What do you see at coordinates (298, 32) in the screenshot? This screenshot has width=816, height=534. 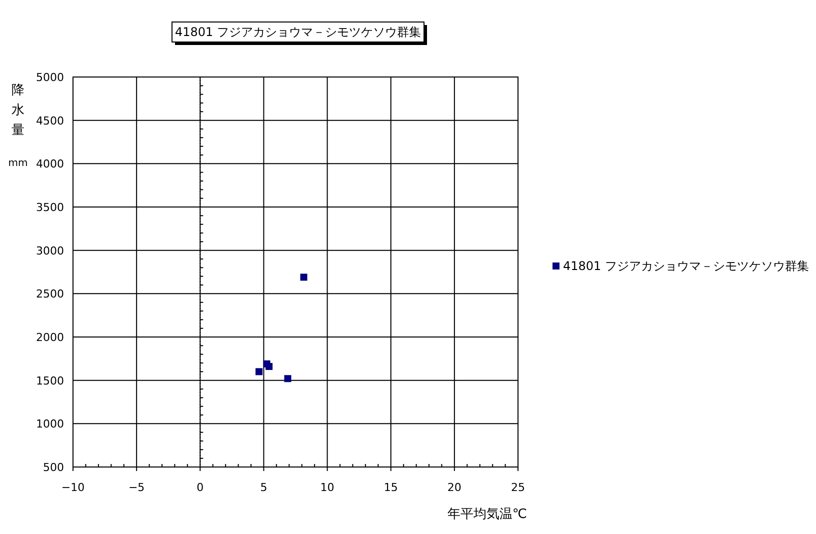 I see `chart-title: 41801 フジアカショウマ－シモツケソウ群集` at bounding box center [298, 32].